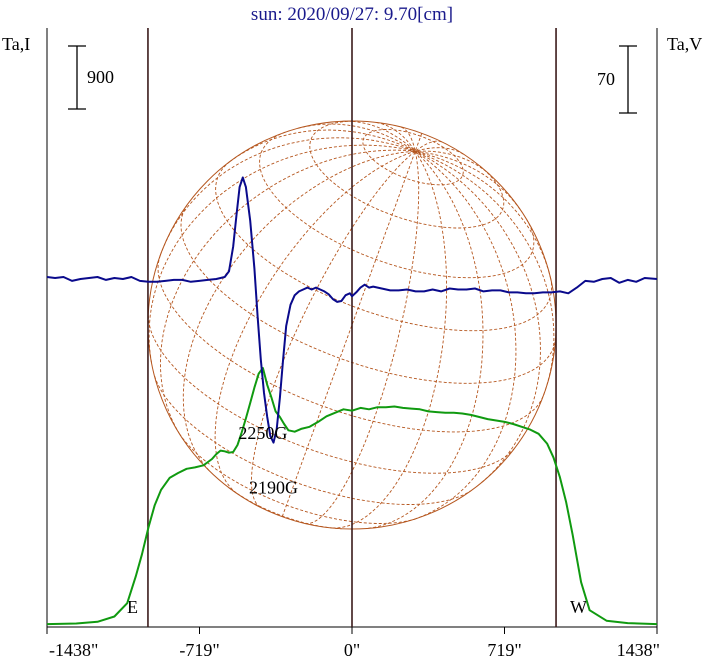 The image size is (708, 662). Describe the element at coordinates (352, 650) in the screenshot. I see `x-tick-label: 0"` at that location.